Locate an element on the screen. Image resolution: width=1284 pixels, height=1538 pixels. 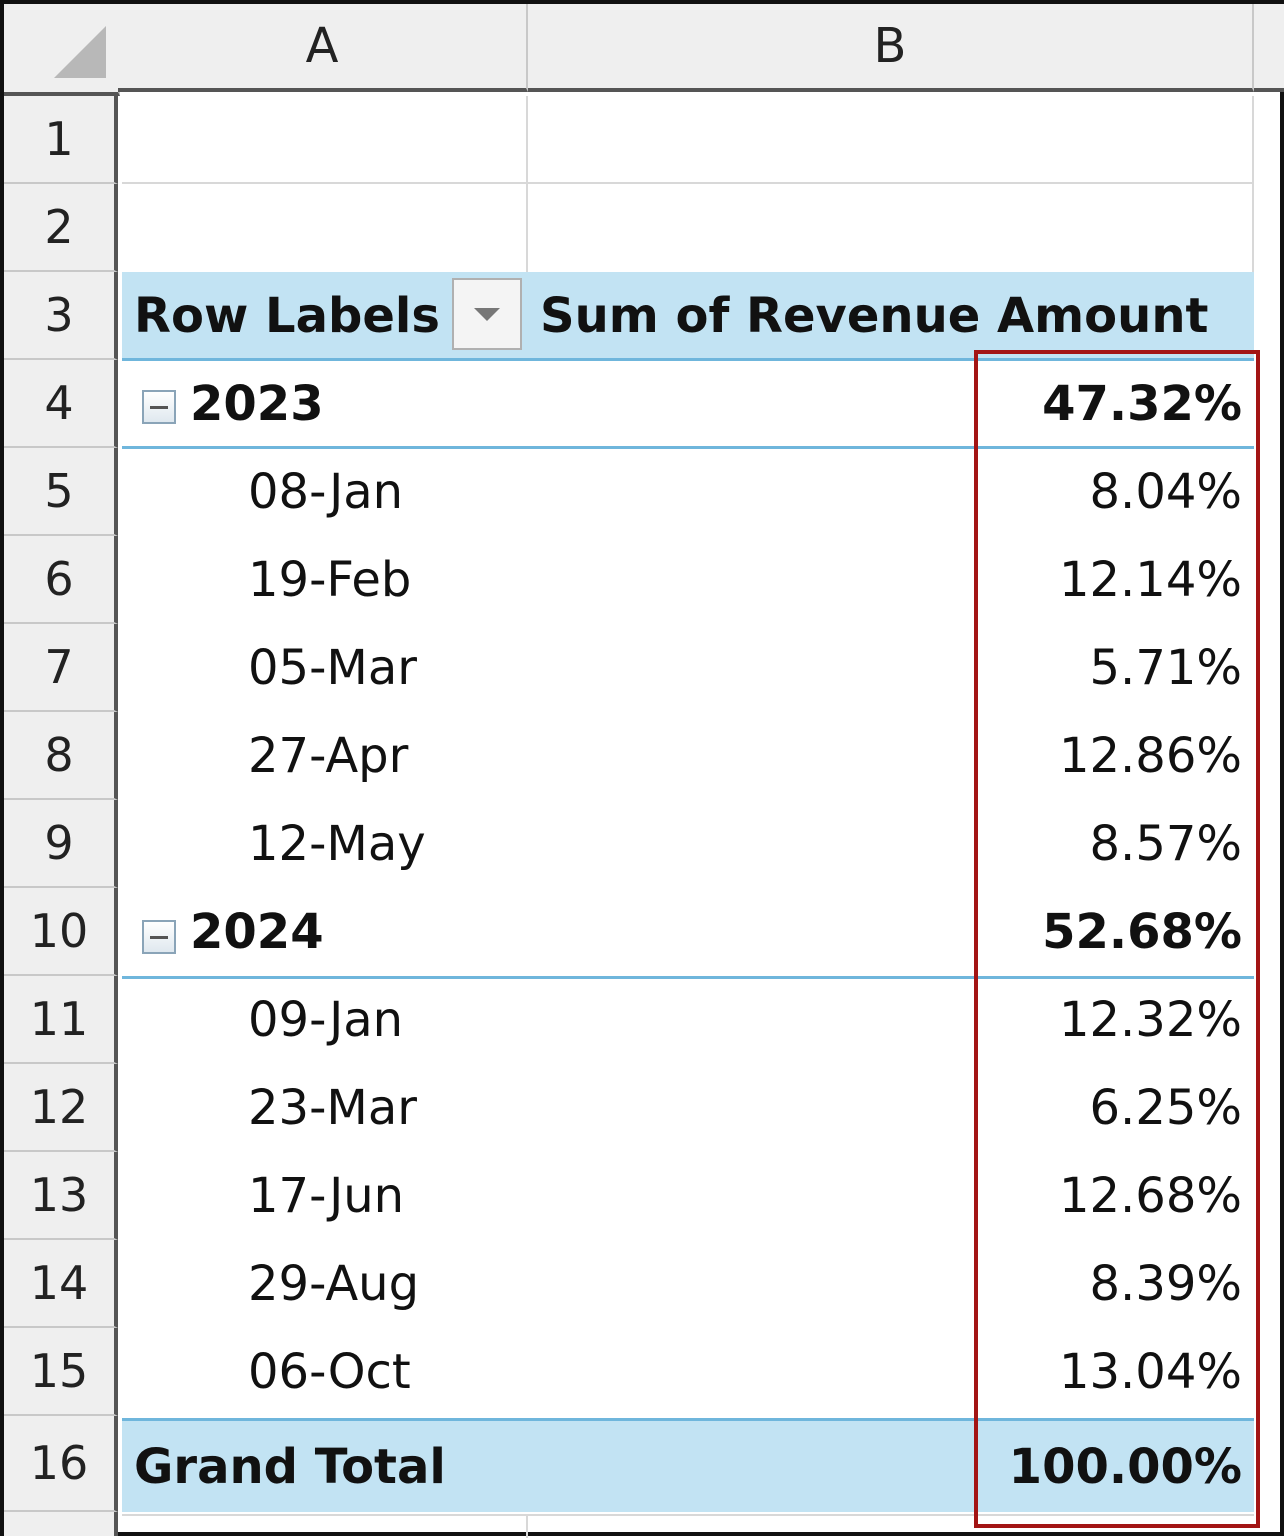
column-header-c-partial is located at coordinates (1269, 48).